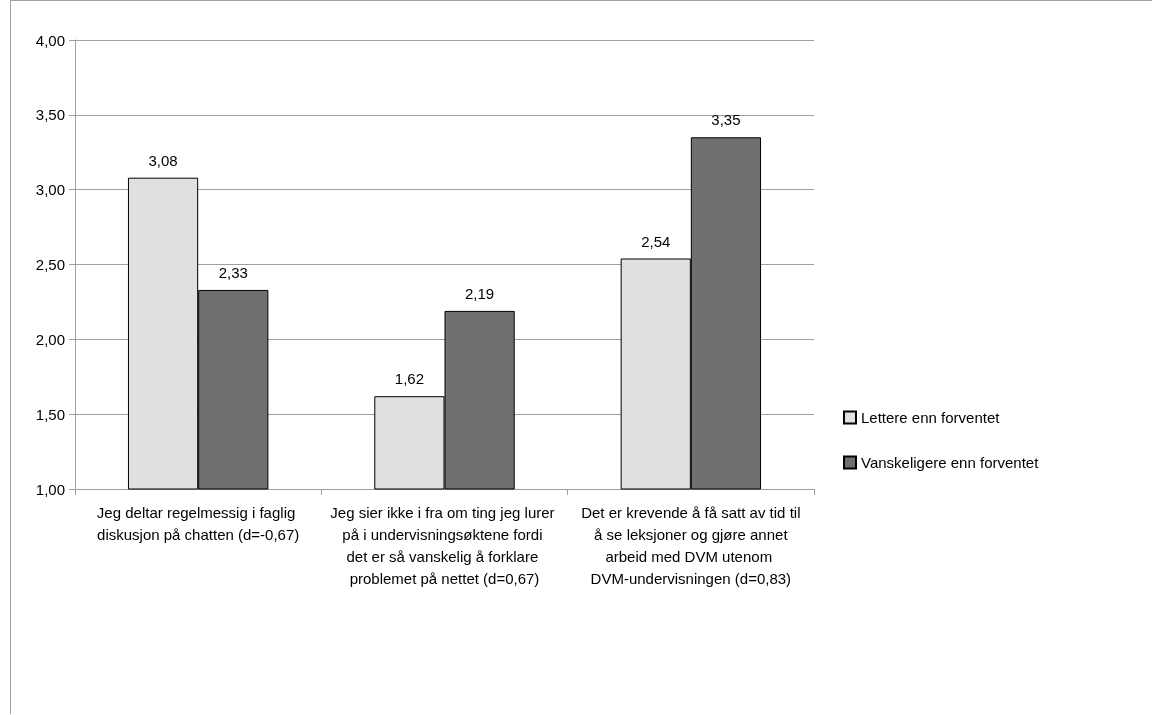 This screenshot has width=1153, height=715. What do you see at coordinates (480, 293) in the screenshot?
I see `data-label: 2,19` at bounding box center [480, 293].